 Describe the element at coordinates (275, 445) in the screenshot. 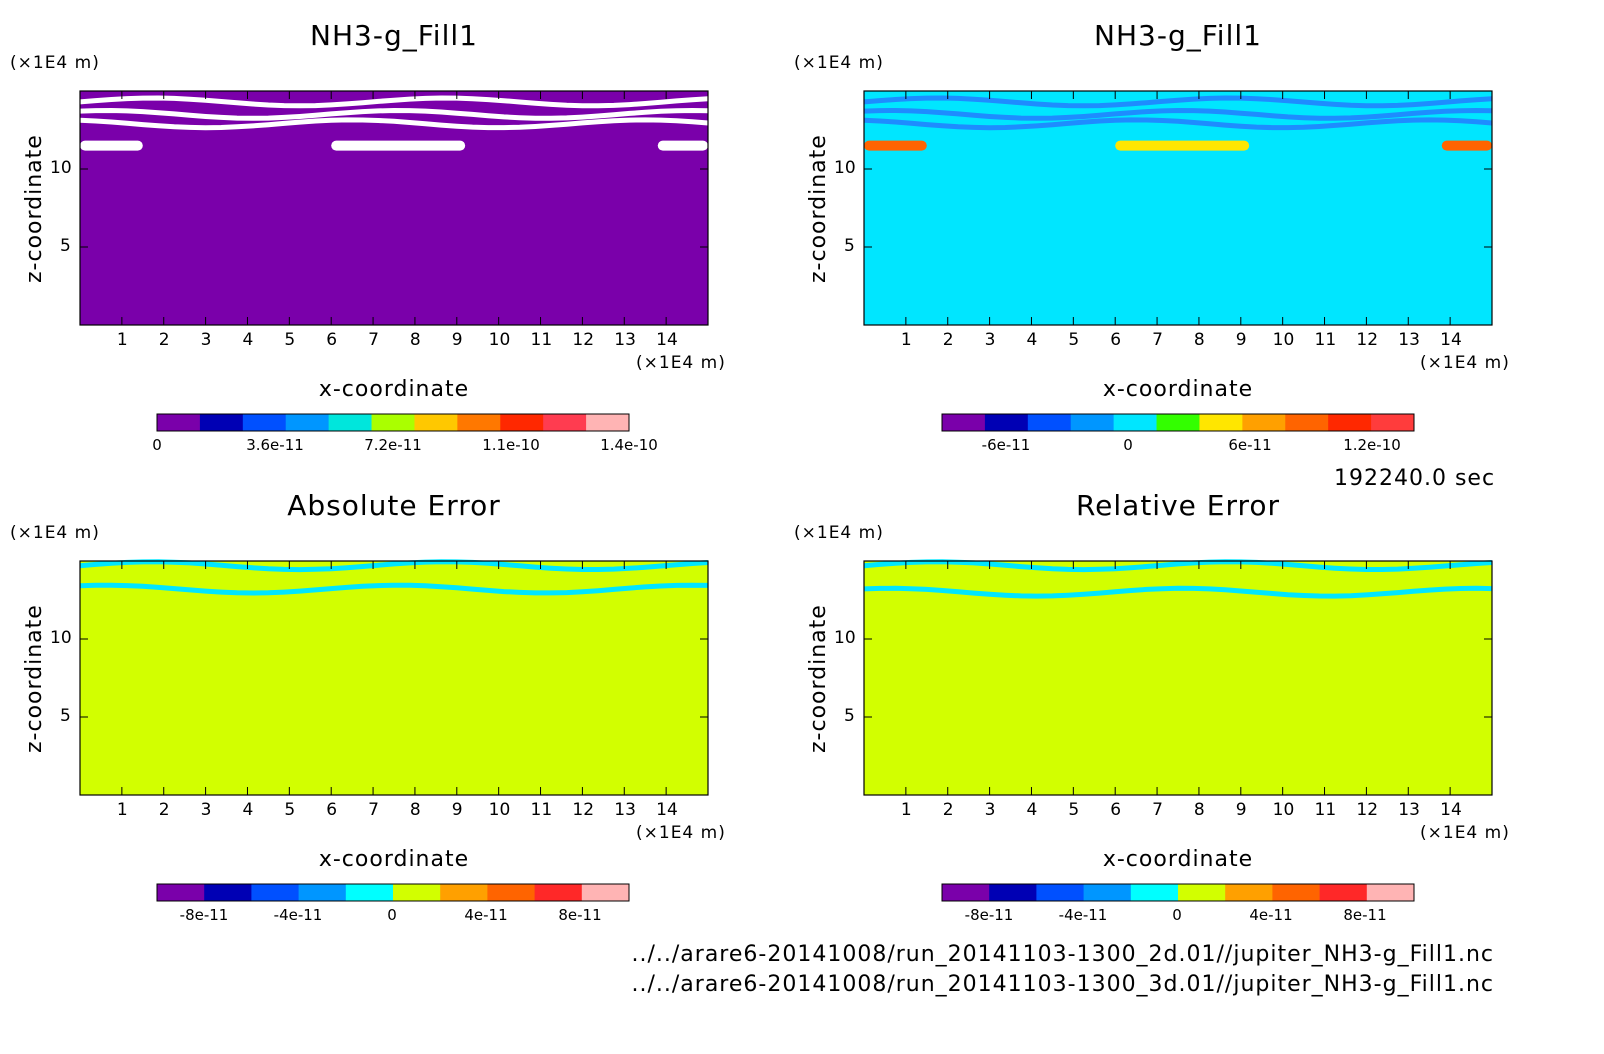

I see `colorbar-tick-label: 3.6e-11` at that location.